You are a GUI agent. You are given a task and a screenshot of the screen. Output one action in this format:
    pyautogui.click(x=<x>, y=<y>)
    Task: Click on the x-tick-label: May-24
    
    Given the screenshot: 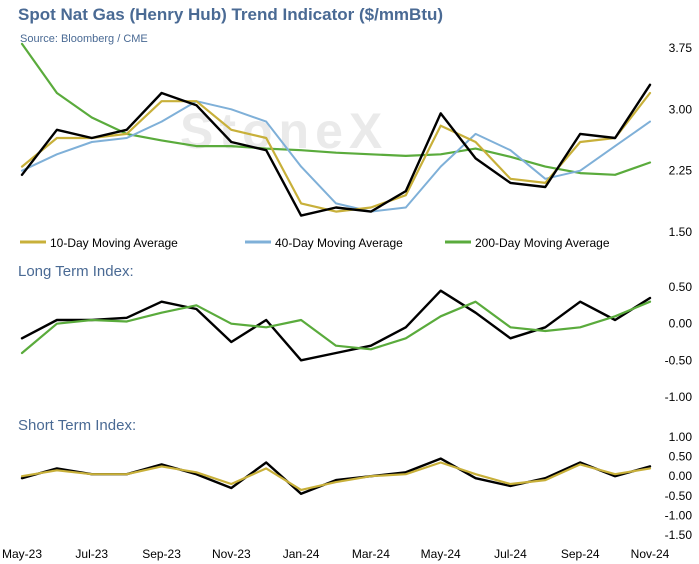 What is the action you would take?
    pyautogui.click(x=441, y=554)
    